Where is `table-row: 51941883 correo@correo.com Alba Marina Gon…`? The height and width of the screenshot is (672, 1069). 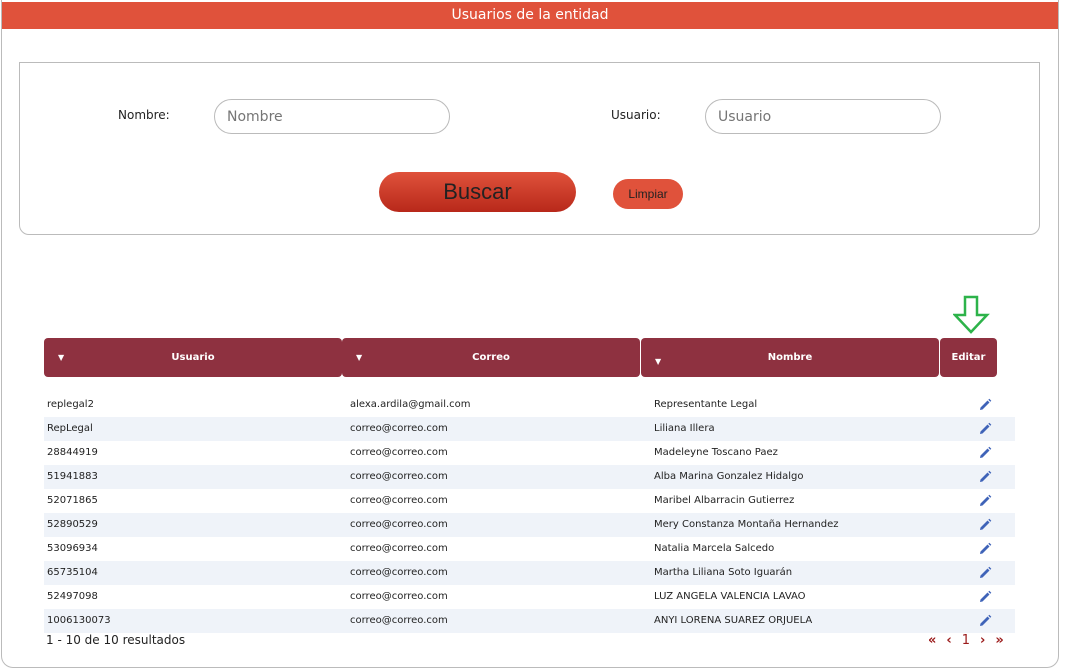 table-row: 51941883 correo@correo.com Alba Marina Gon… is located at coordinates (529, 477).